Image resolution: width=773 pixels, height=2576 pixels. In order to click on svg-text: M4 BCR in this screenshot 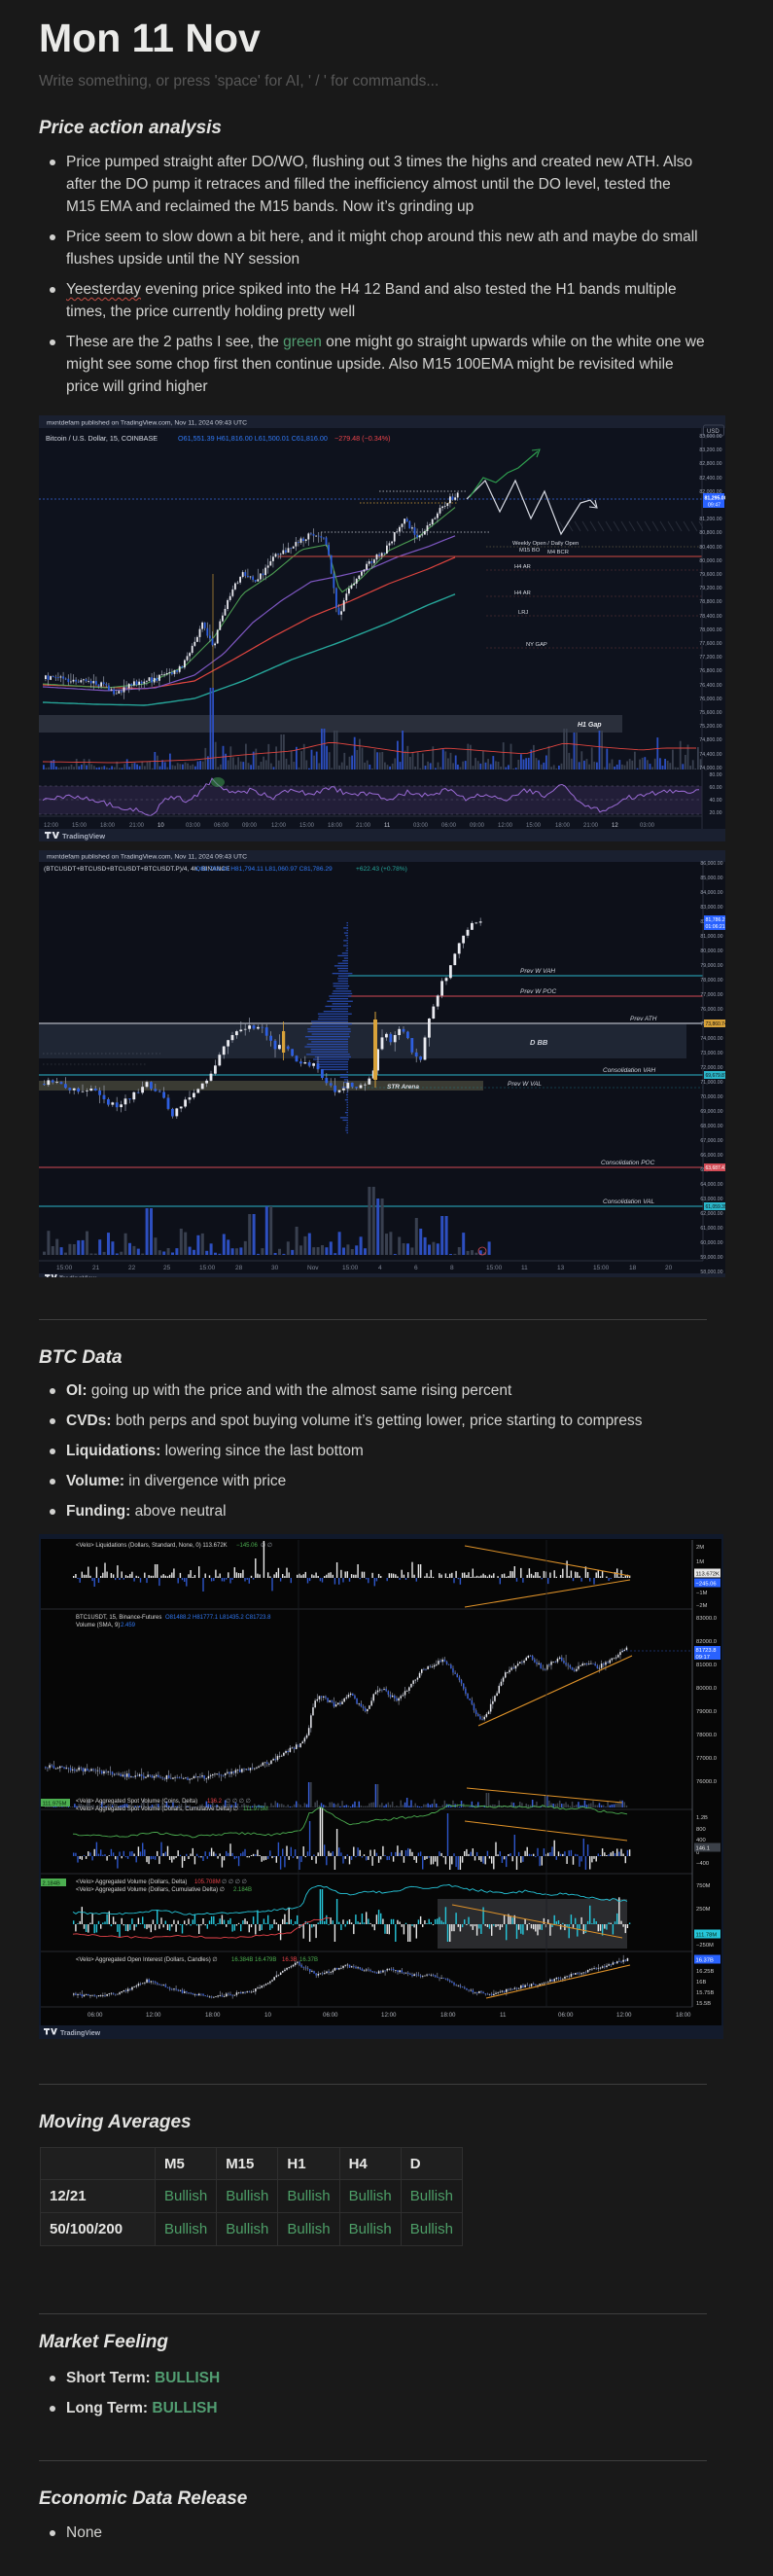, I will do `click(558, 552)`.